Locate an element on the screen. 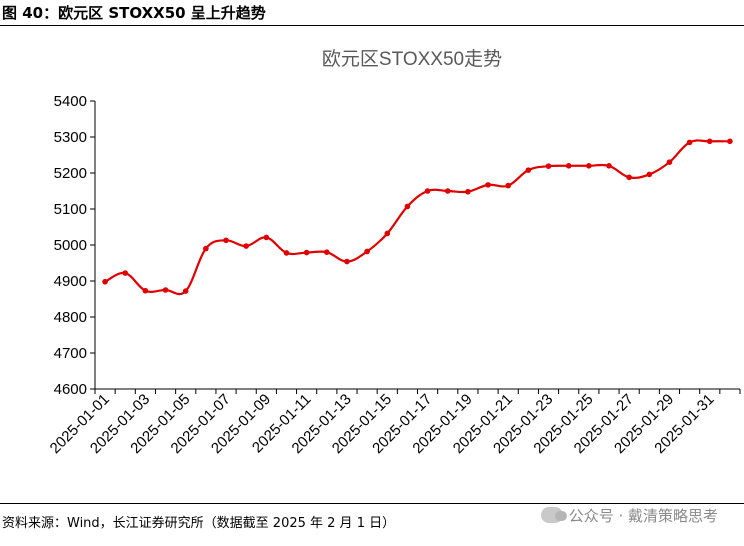 This screenshot has height=546, width=744. y-axis: 4600 4700 4800 4900 5000 5100 5200 5300 5400 is located at coordinates (75, 245).